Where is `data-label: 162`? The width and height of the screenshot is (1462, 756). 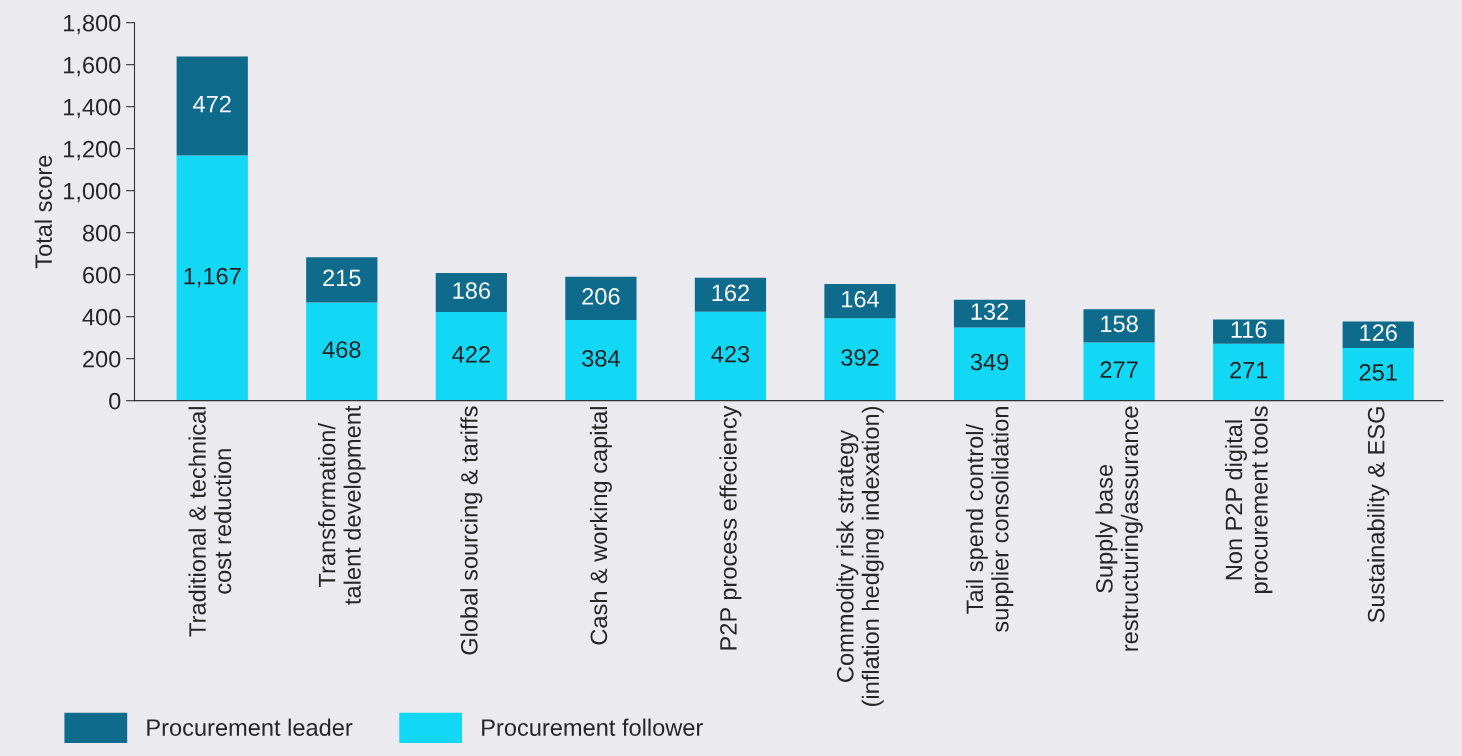 data-label: 162 is located at coordinates (730, 293).